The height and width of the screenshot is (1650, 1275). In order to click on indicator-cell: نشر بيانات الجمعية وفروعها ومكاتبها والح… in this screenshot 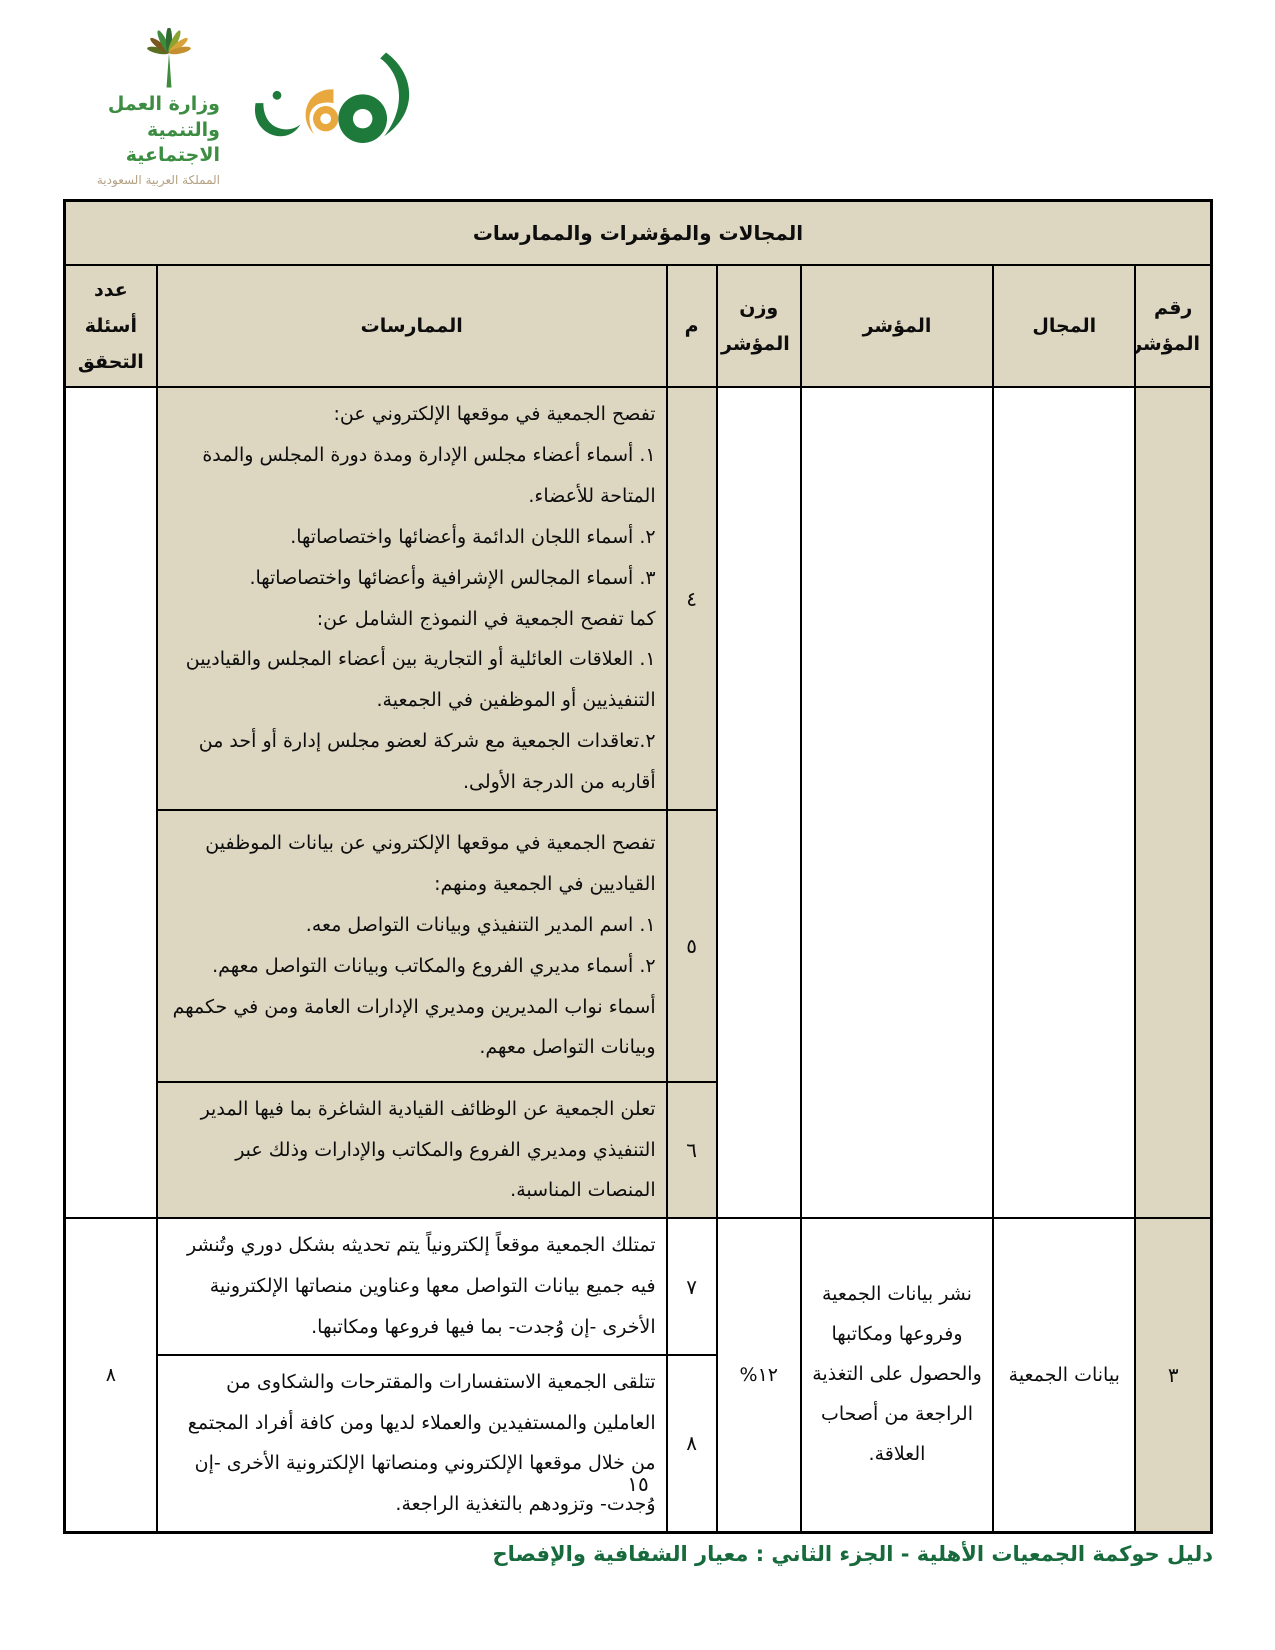, I will do `click(897, 1375)`.